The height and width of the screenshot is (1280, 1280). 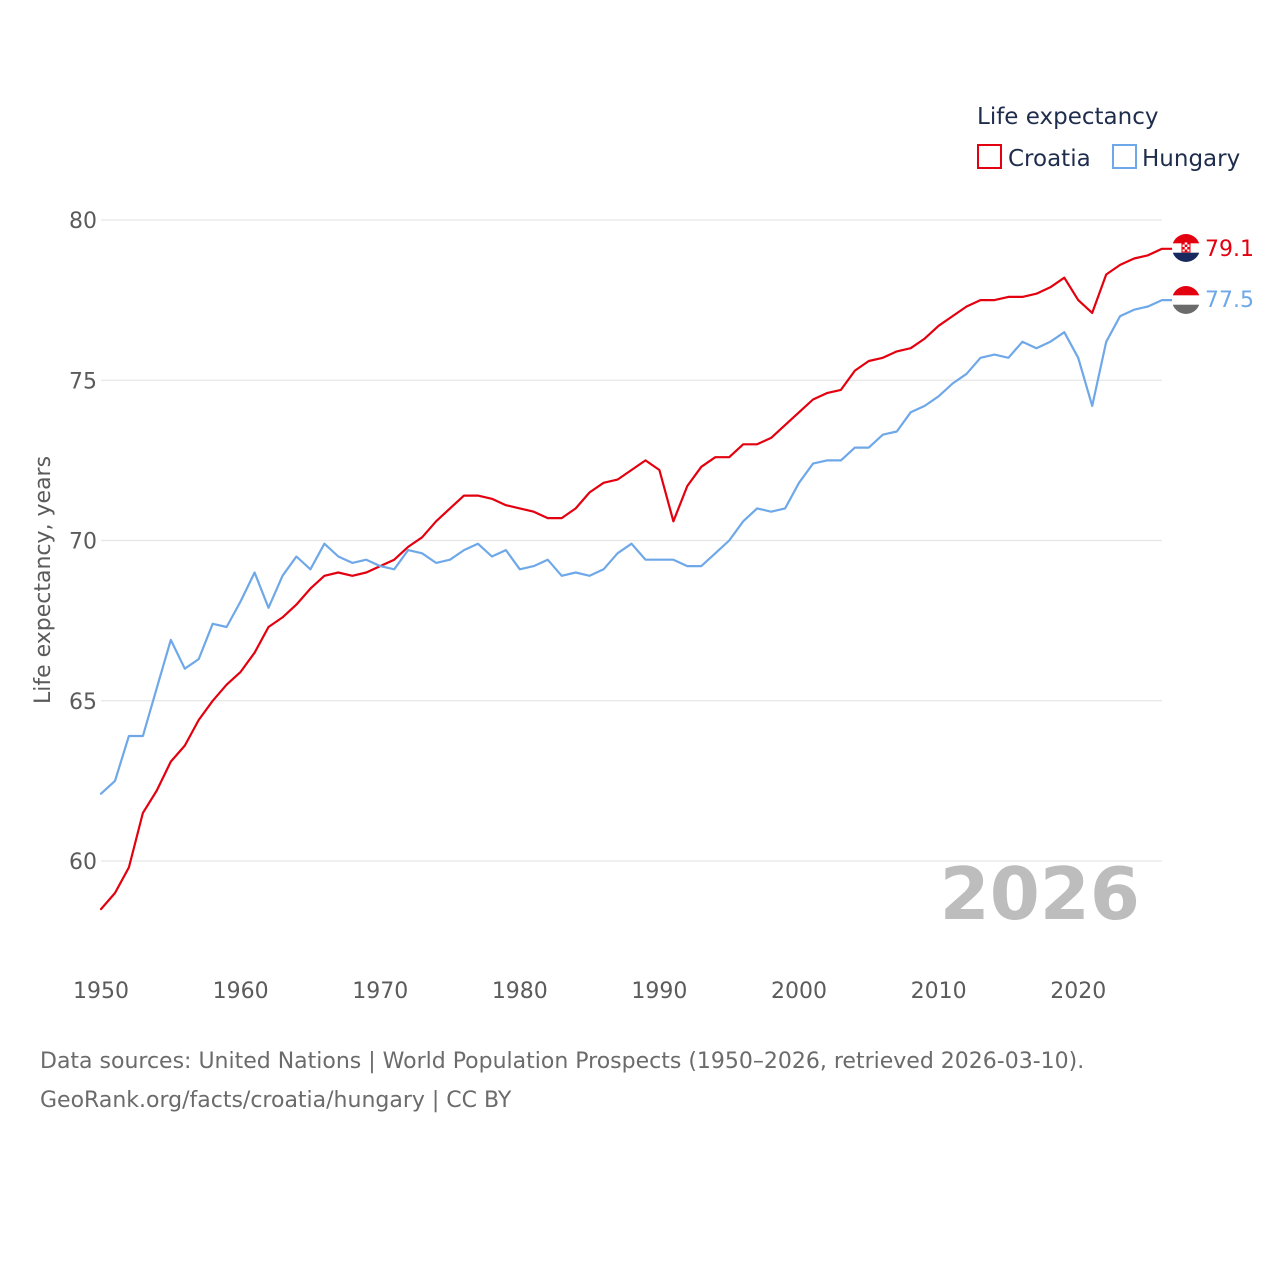 I want to click on end-value-label-croatia: 79.1, so click(x=1229, y=249).